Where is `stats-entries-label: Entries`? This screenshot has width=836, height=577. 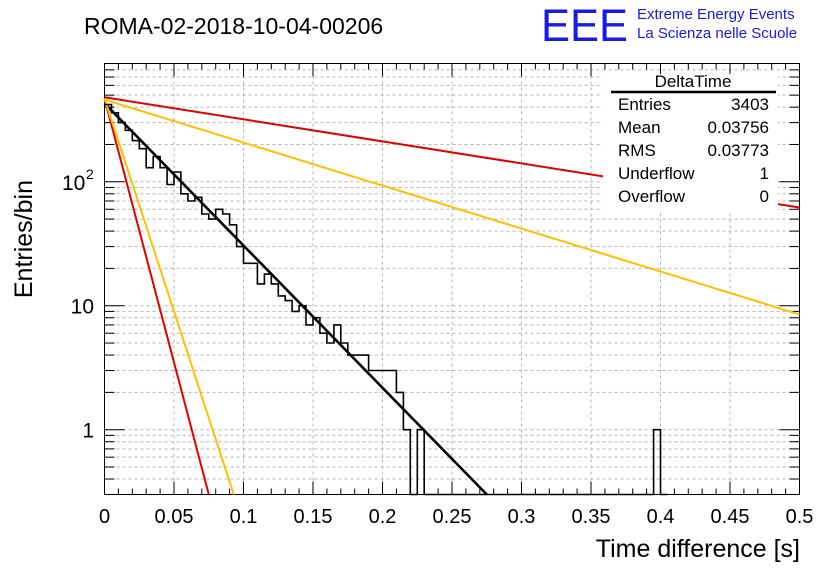
stats-entries-label: Entries is located at coordinates (644, 104).